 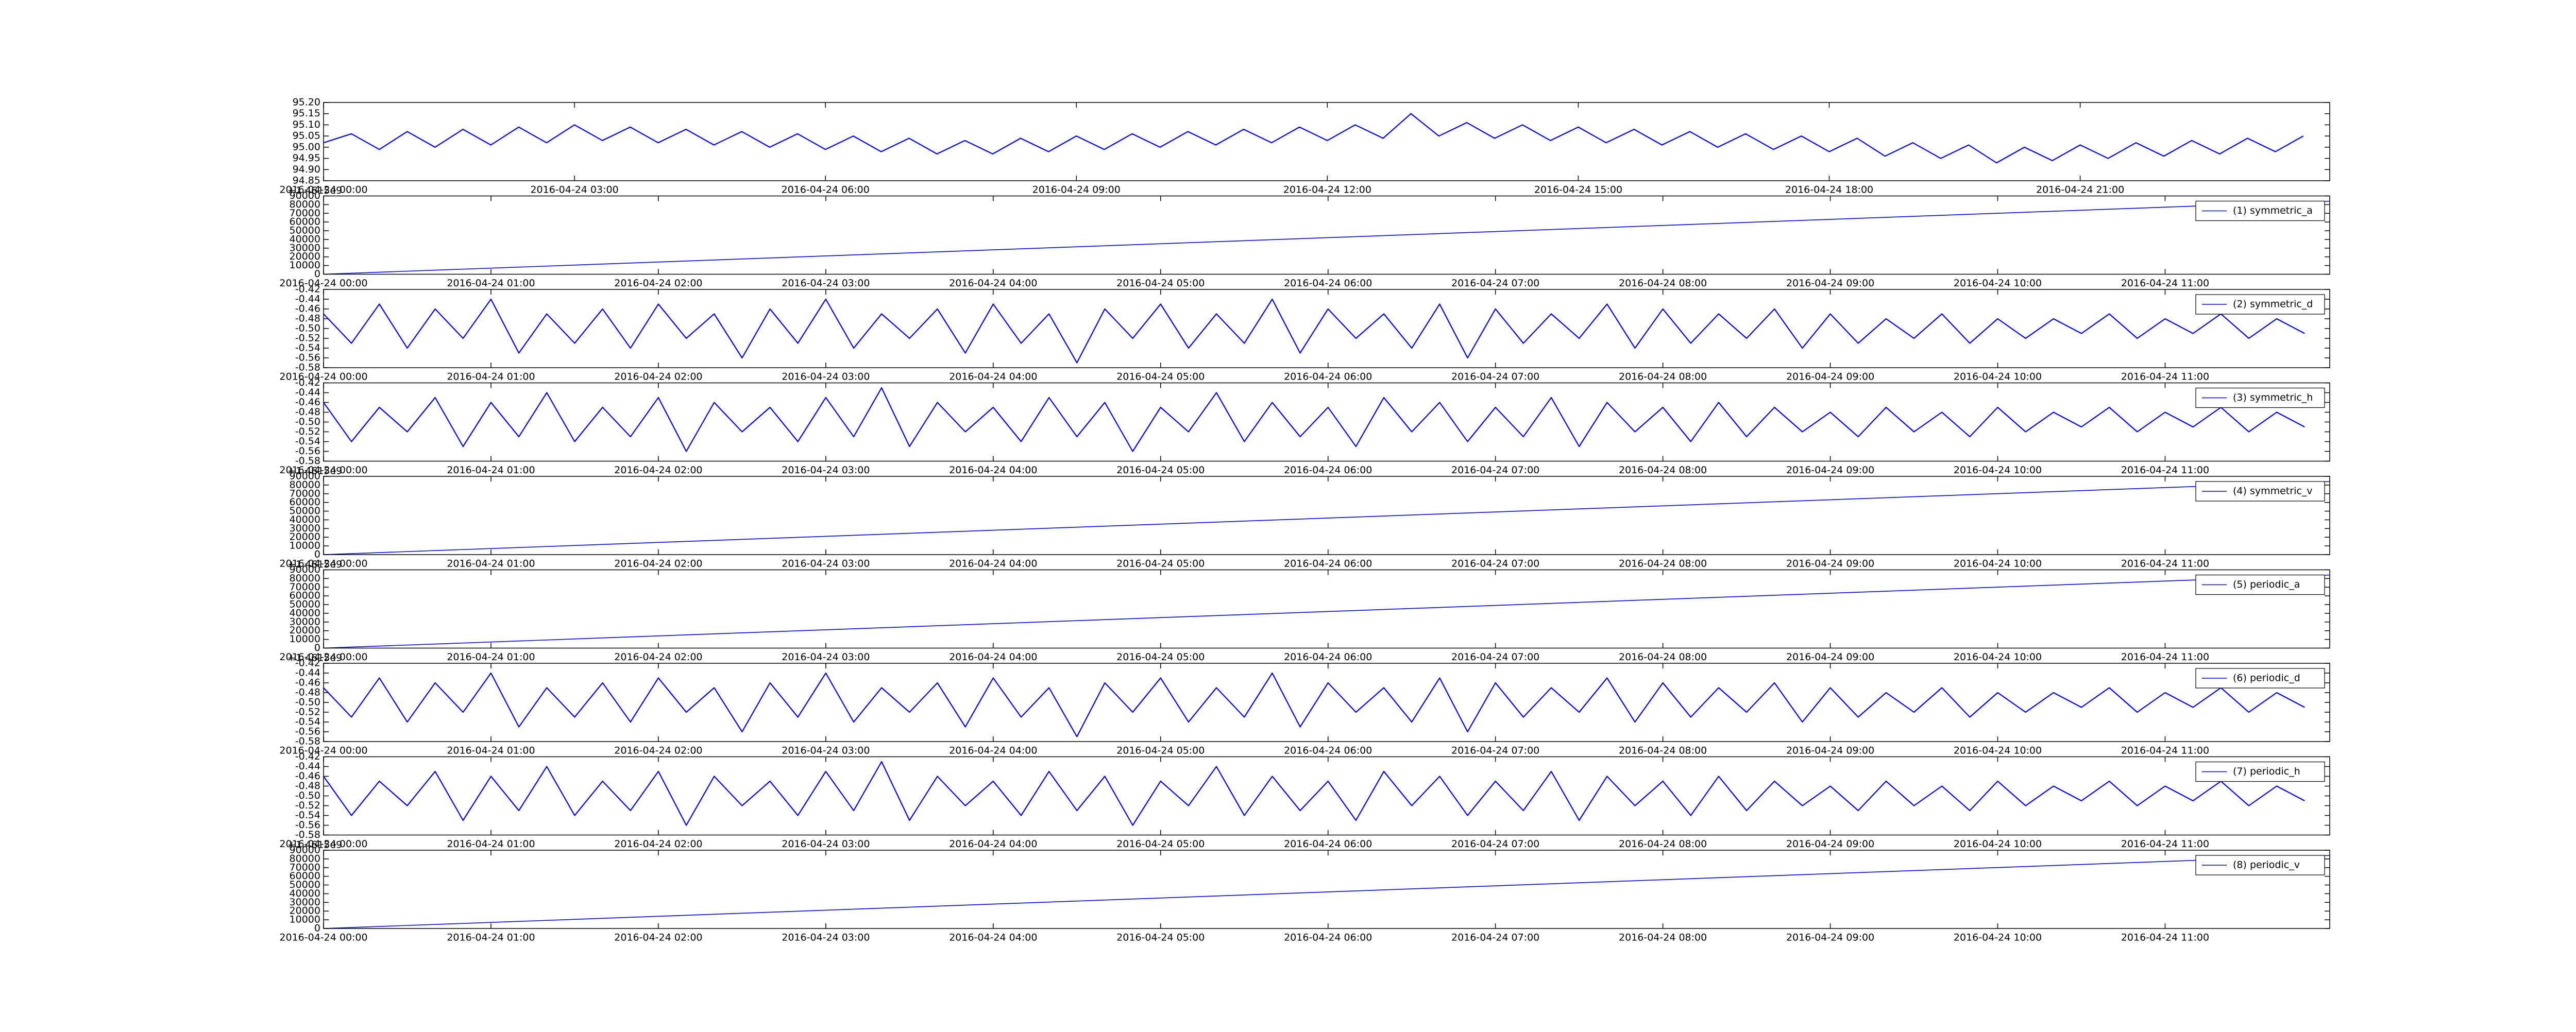 What do you see at coordinates (2273, 304) in the screenshot?
I see `legend-label: (2) symmetric_d` at bounding box center [2273, 304].